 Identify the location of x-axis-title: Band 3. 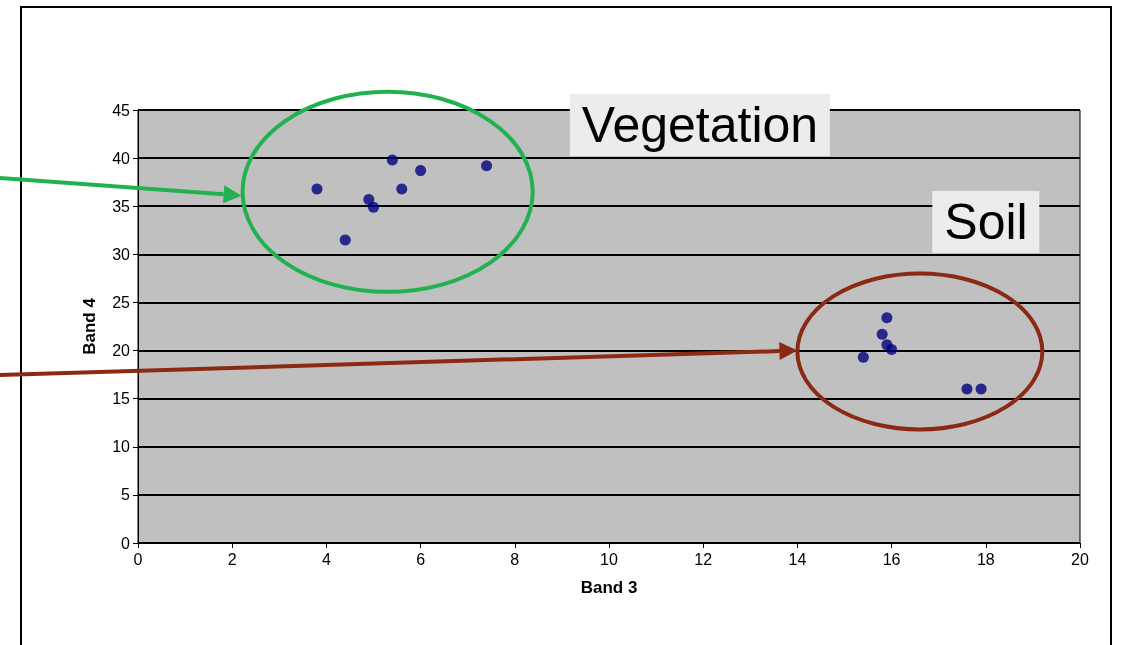
(609, 587).